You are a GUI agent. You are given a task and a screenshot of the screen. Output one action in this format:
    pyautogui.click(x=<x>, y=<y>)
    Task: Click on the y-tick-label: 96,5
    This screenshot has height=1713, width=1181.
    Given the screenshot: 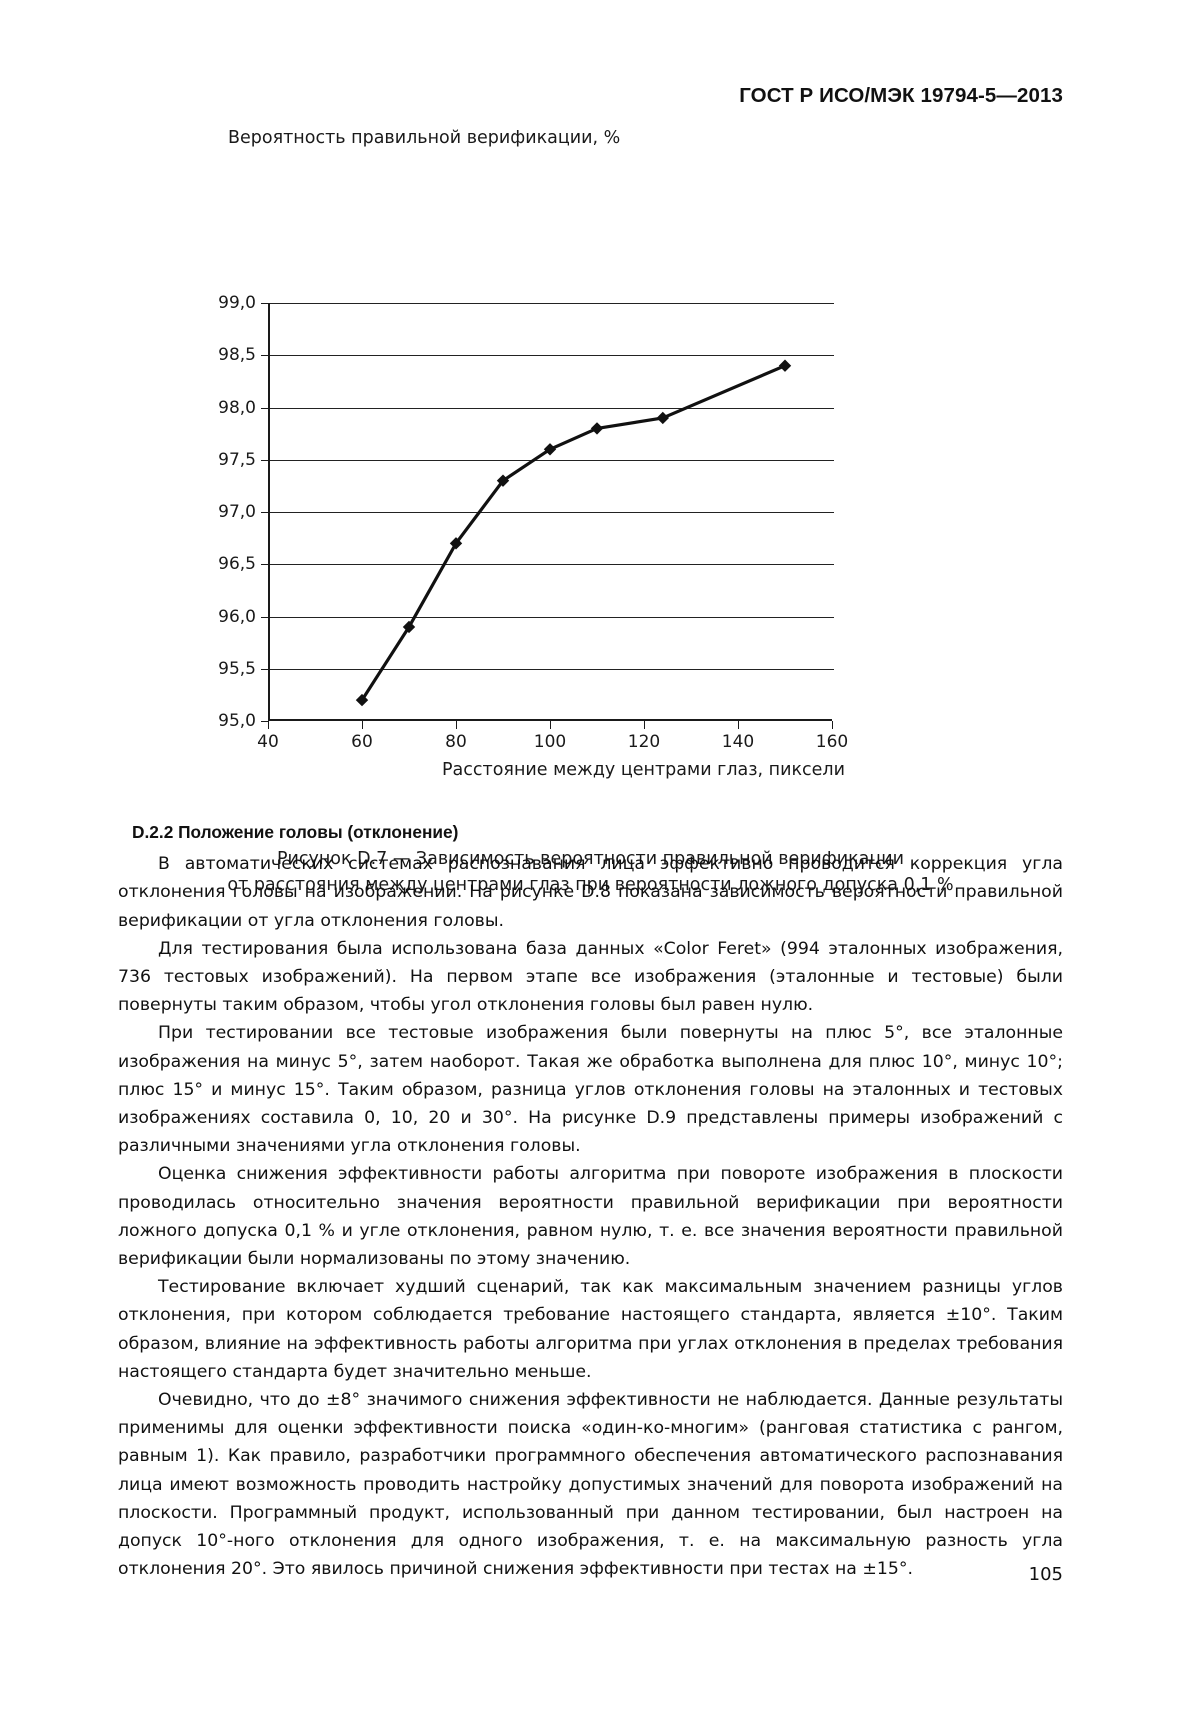 What is the action you would take?
    pyautogui.click(x=237, y=564)
    